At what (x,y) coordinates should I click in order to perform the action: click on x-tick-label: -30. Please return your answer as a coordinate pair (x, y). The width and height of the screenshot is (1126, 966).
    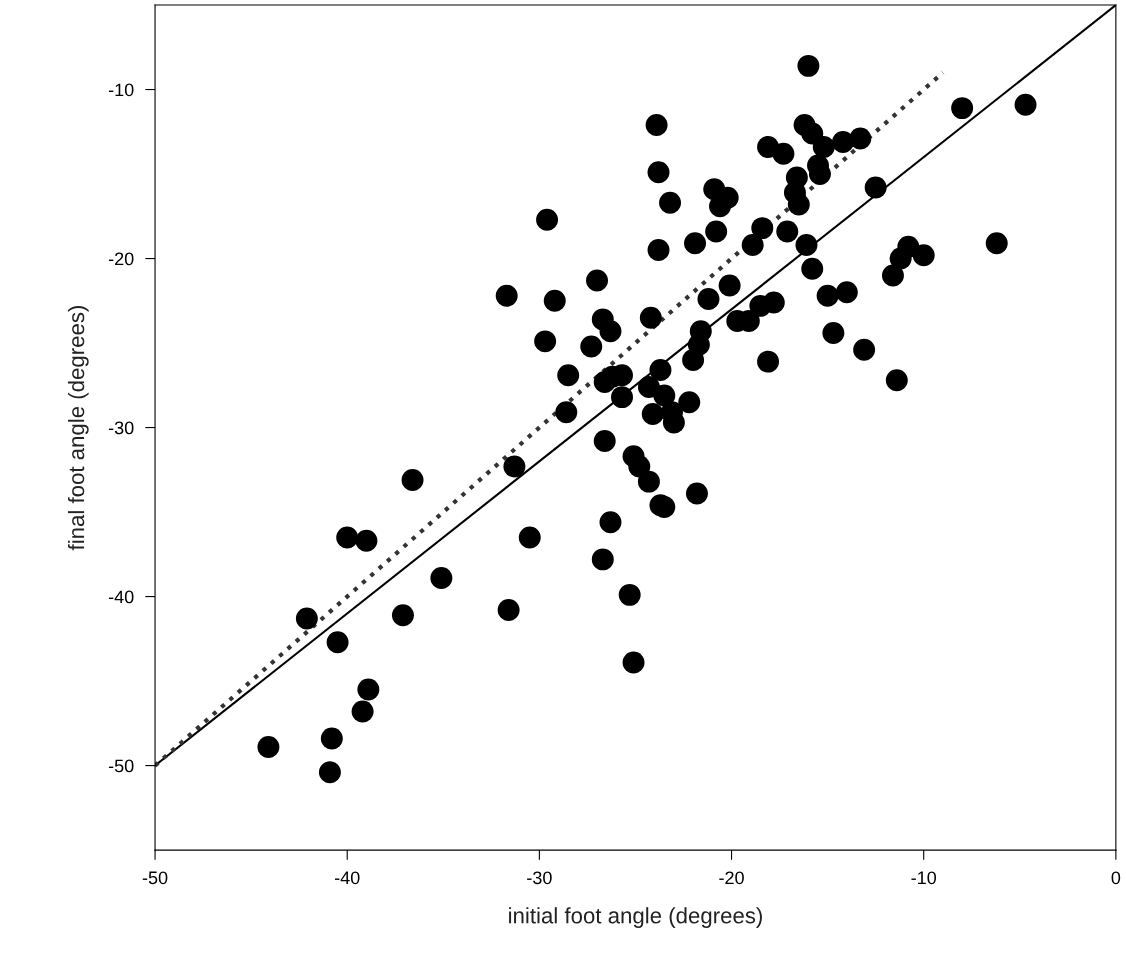
    Looking at the image, I should click on (539, 878).